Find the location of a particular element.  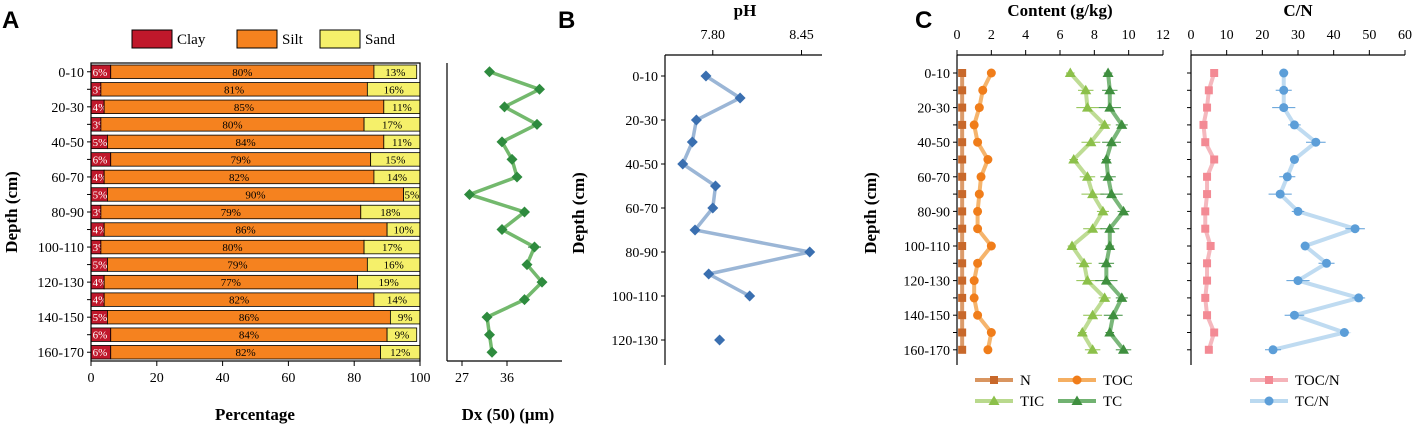

cn-x-tick-label: 60 is located at coordinates (1405, 35).